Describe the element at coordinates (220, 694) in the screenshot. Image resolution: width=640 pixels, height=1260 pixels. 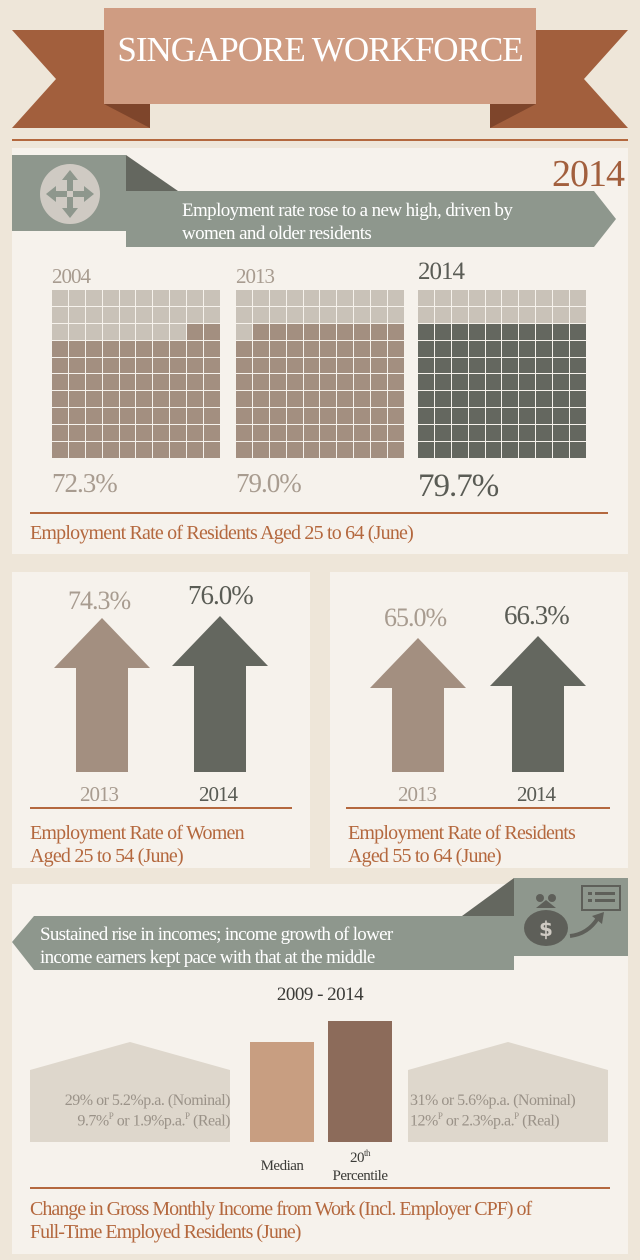
I see `women-arrow-2014` at that location.